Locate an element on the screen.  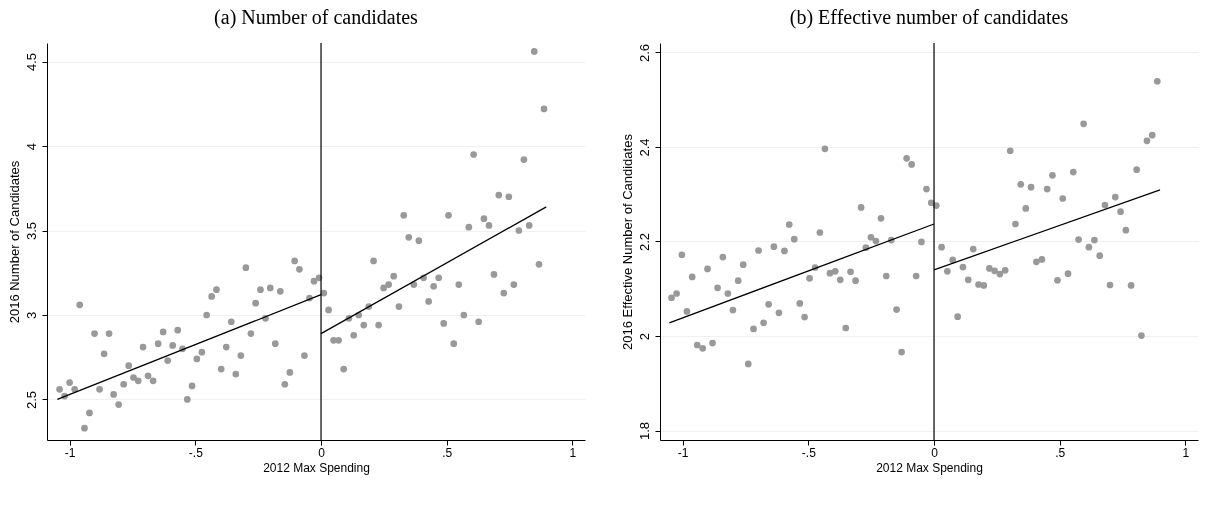
y-tick-label: 4.5 is located at coordinates (31, 62).